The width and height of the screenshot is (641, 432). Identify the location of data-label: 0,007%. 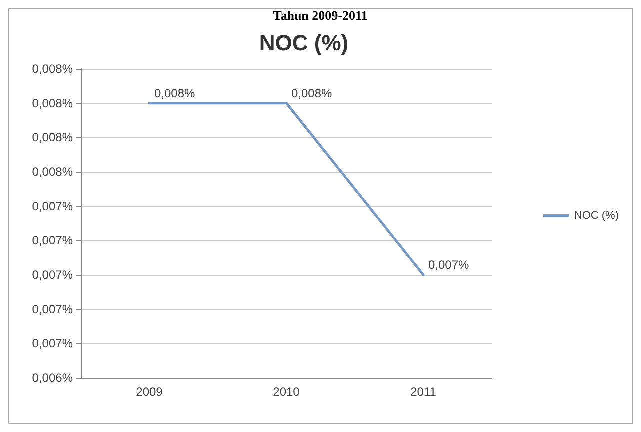
(449, 265).